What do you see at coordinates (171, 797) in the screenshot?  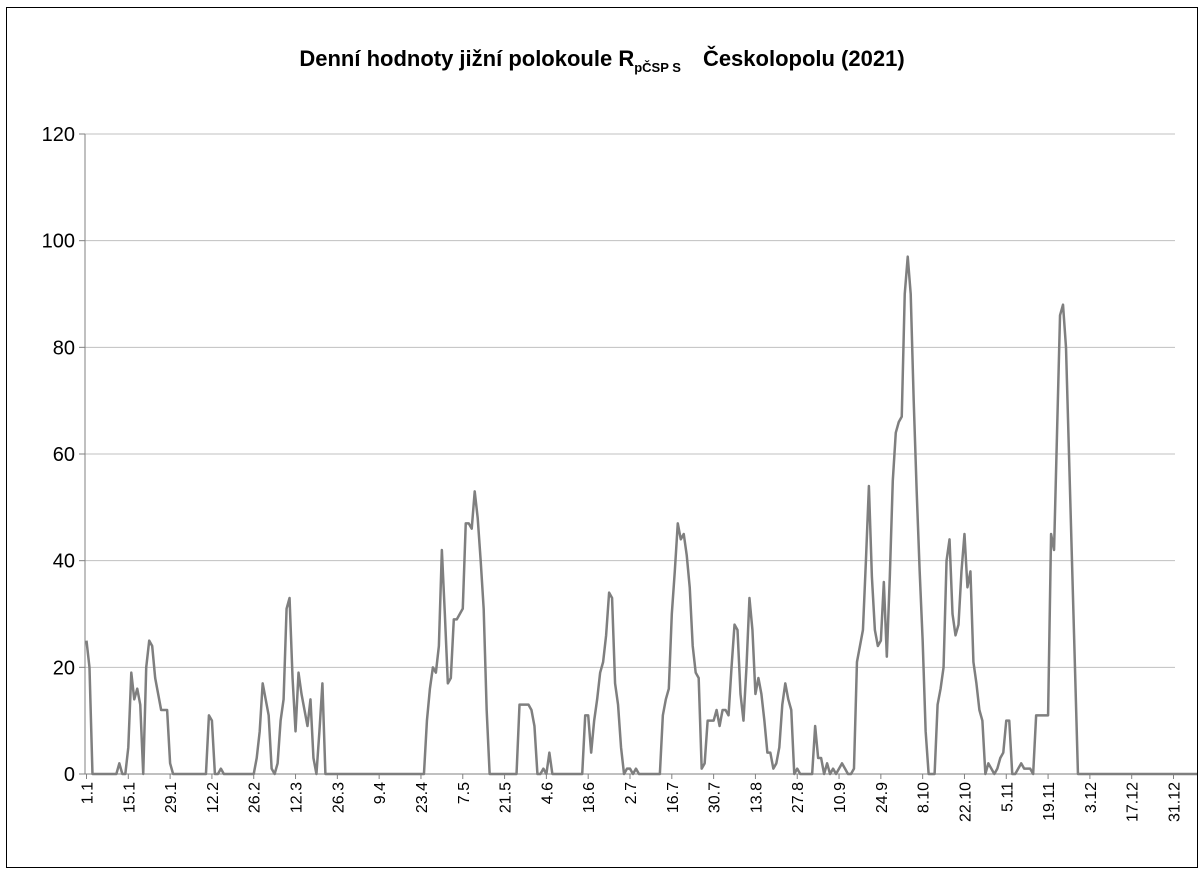 I see `x-tick-label: 29.1` at bounding box center [171, 797].